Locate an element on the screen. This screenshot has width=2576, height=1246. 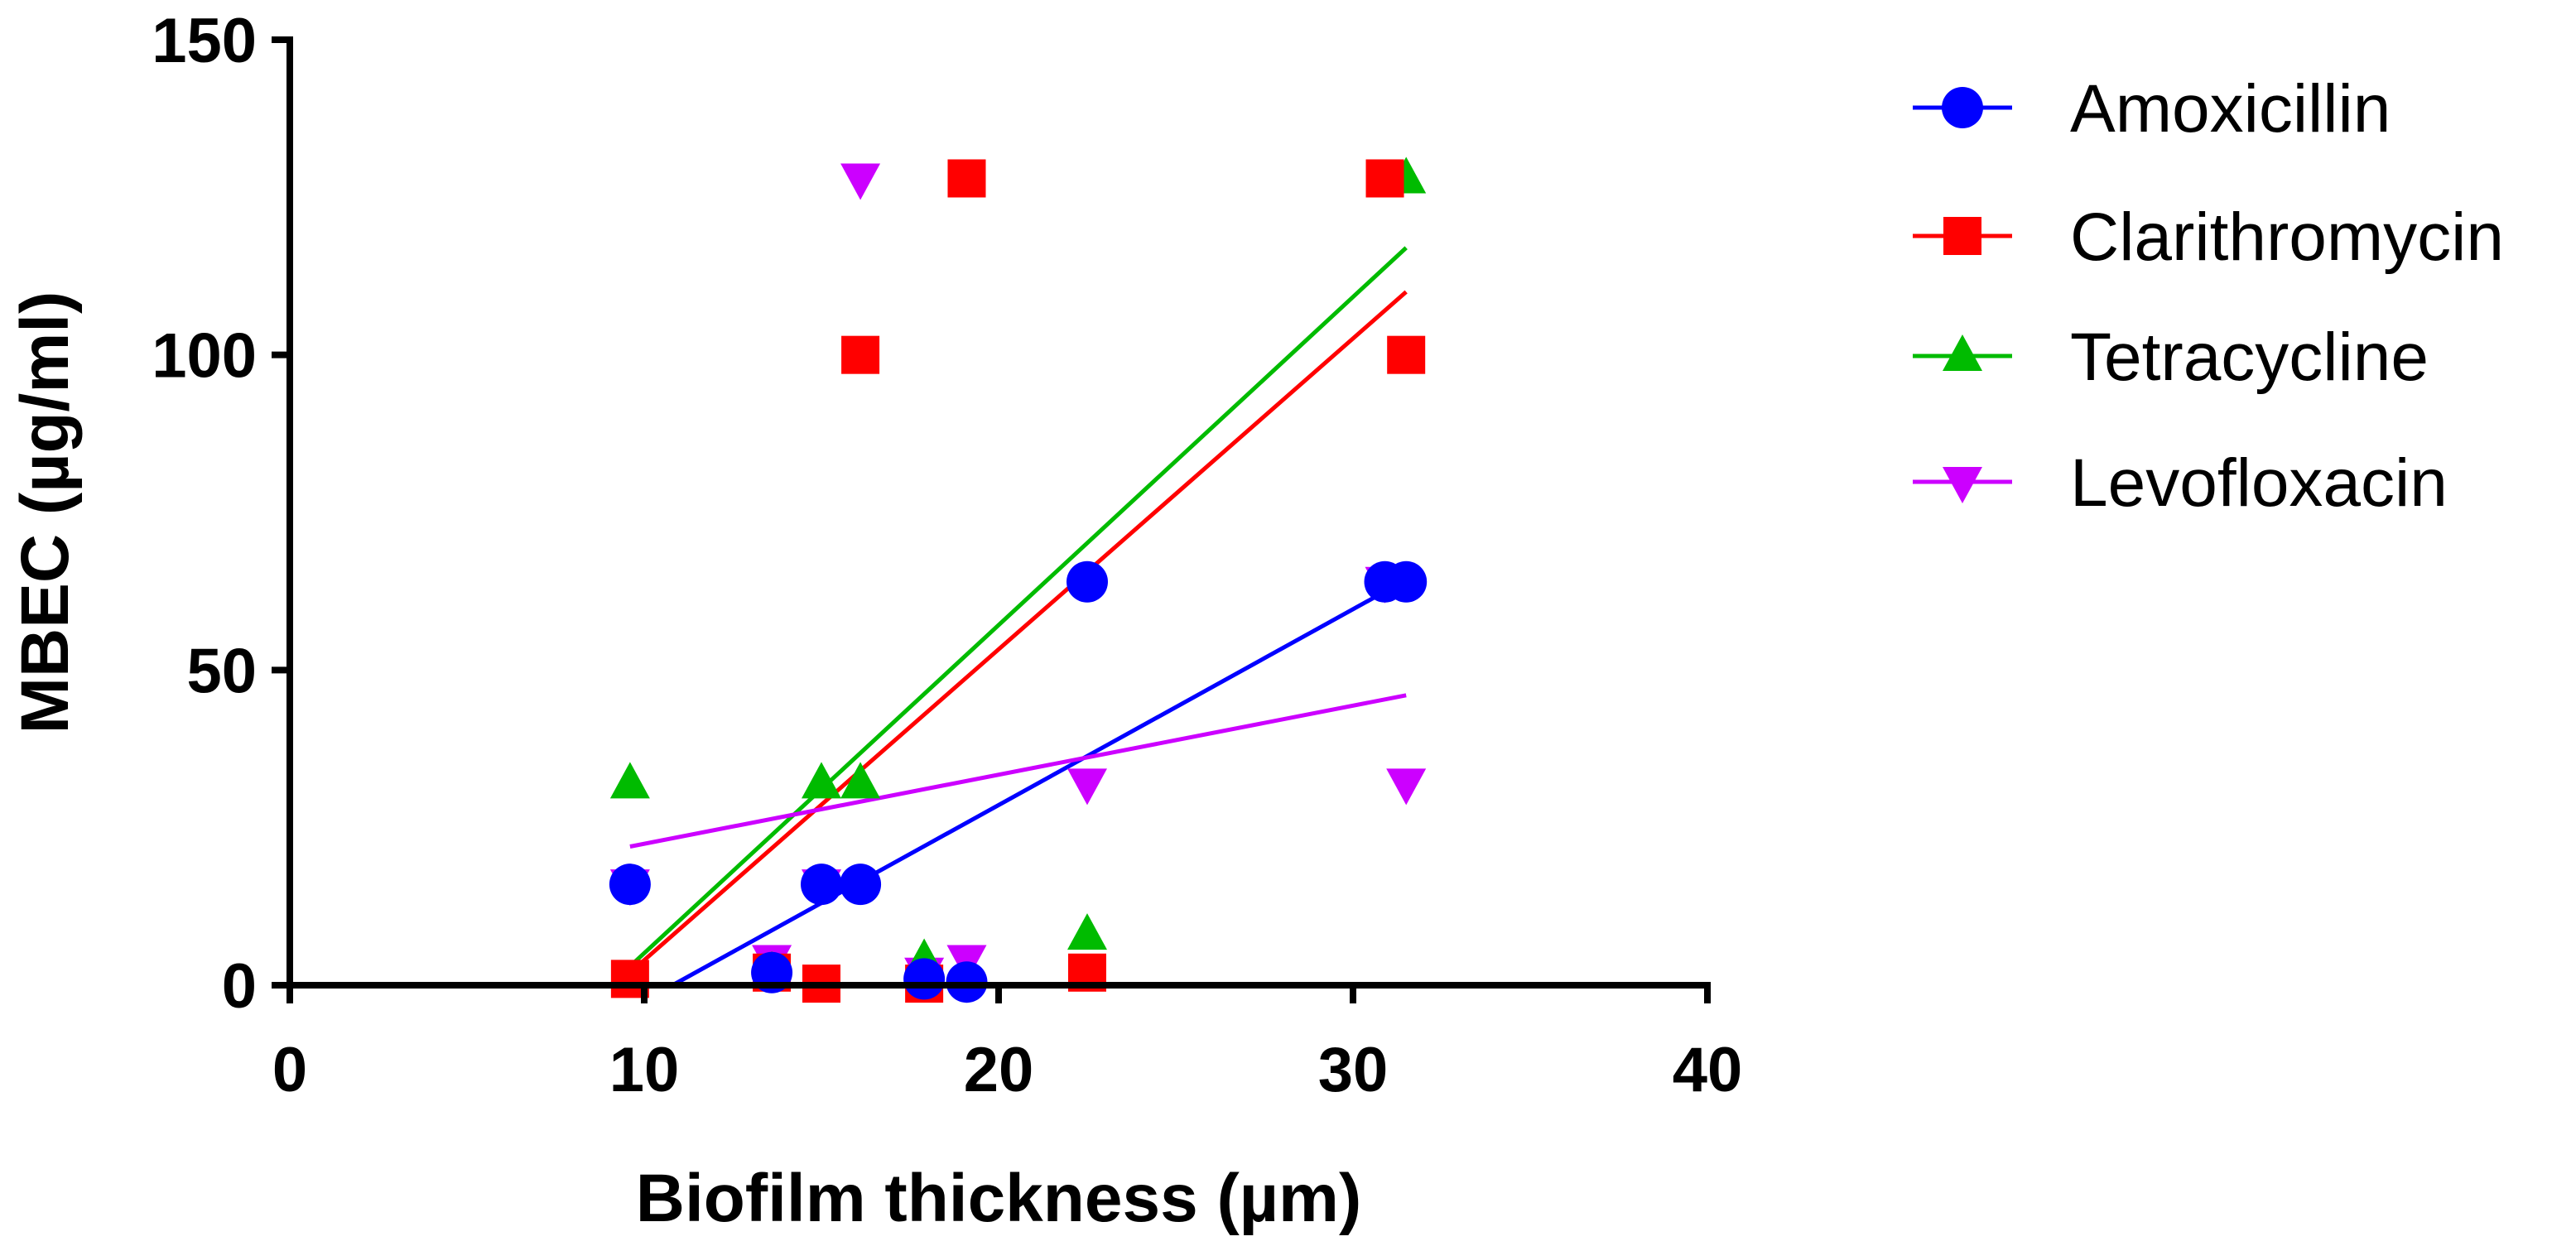
legend-label-tetracycline: Tetracycline is located at coordinates (2249, 357).